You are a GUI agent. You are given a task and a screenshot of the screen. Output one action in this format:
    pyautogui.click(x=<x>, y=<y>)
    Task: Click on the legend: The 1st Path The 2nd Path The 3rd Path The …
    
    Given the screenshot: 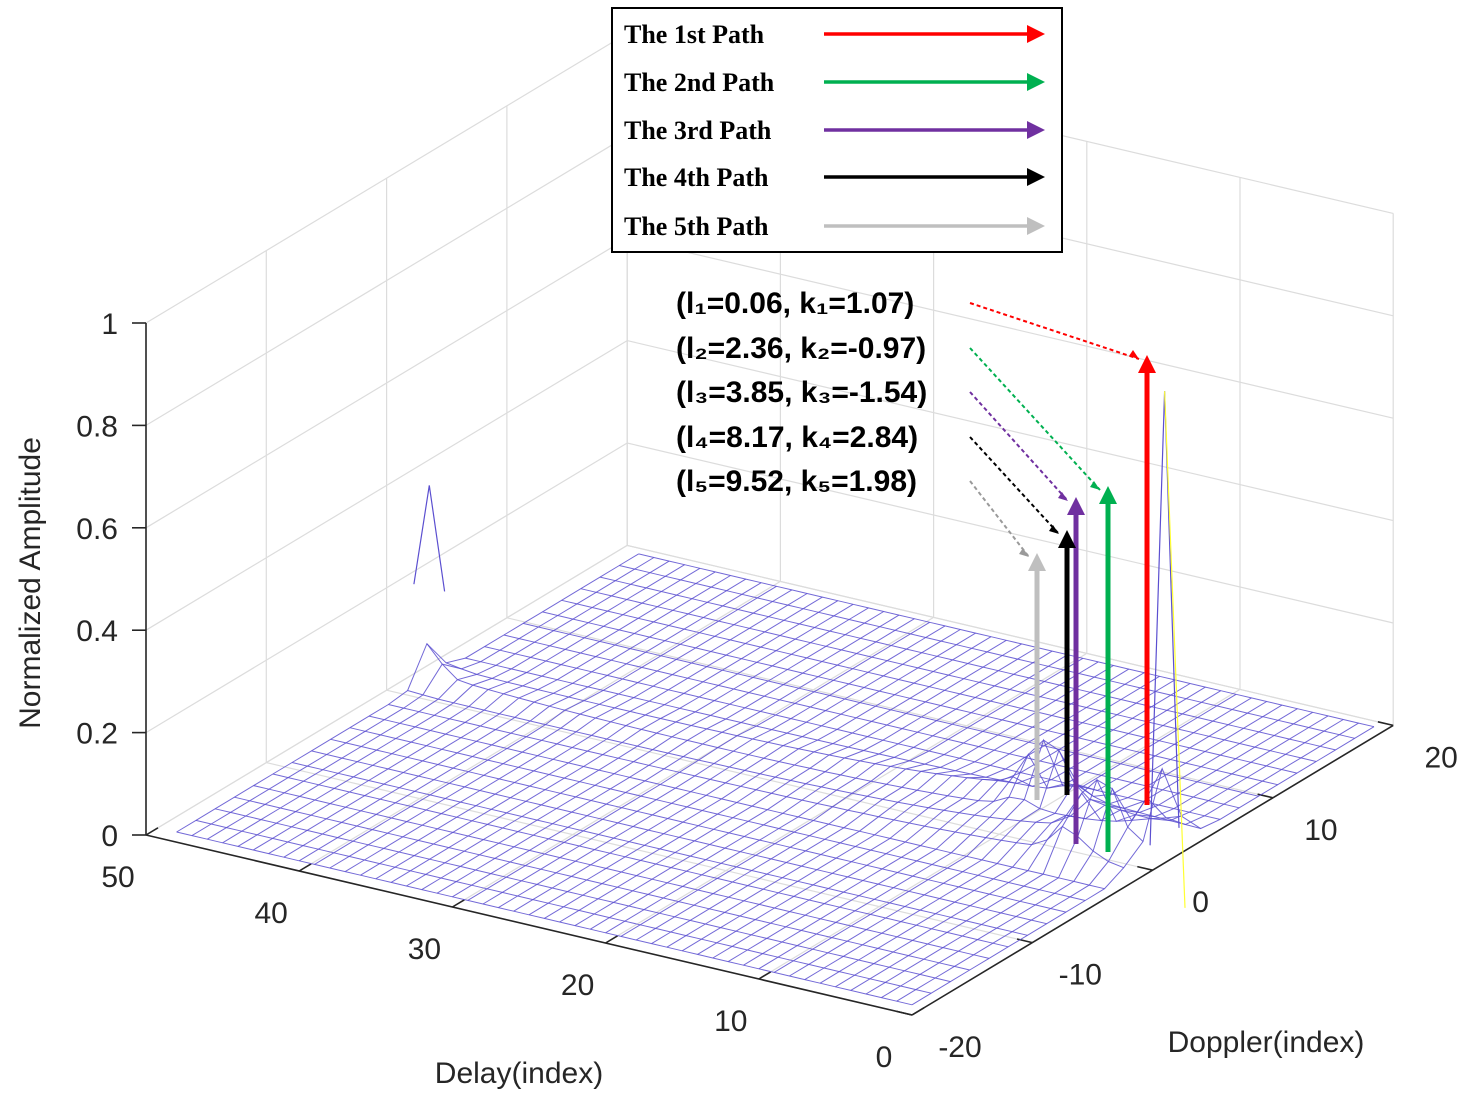 What is the action you would take?
    pyautogui.click(x=837, y=130)
    